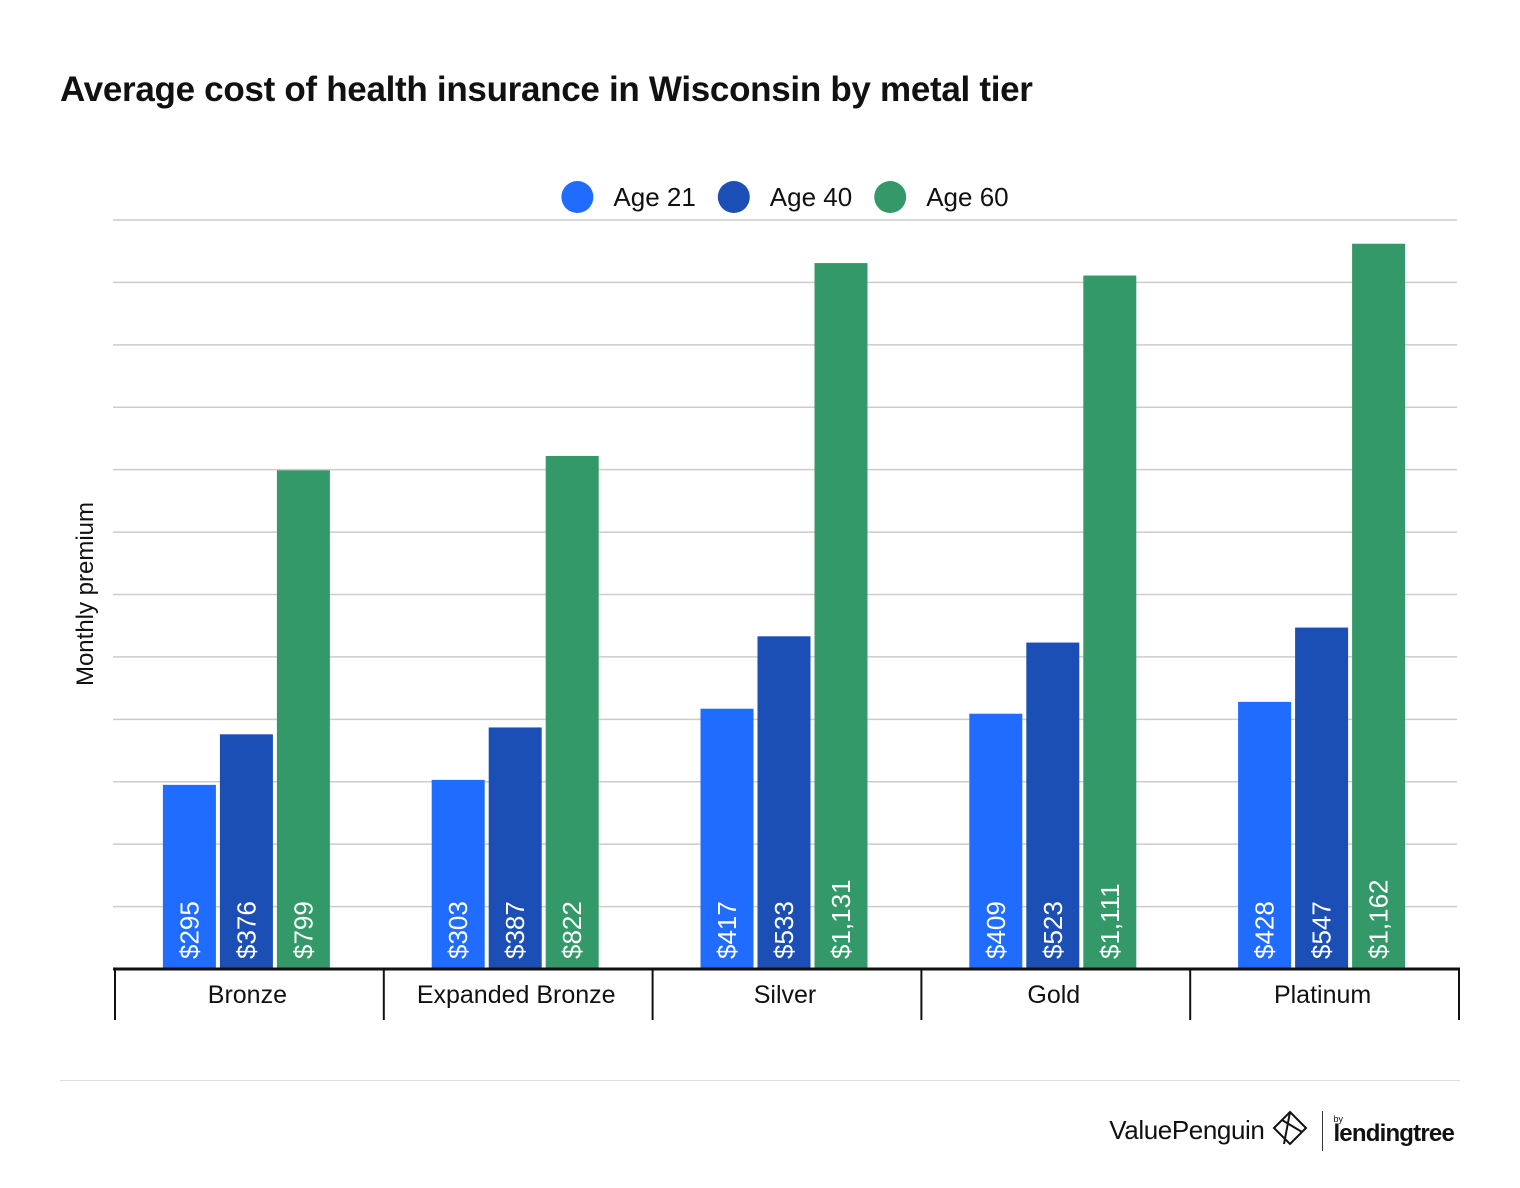  What do you see at coordinates (760, 1080) in the screenshot?
I see `footer-divider` at bounding box center [760, 1080].